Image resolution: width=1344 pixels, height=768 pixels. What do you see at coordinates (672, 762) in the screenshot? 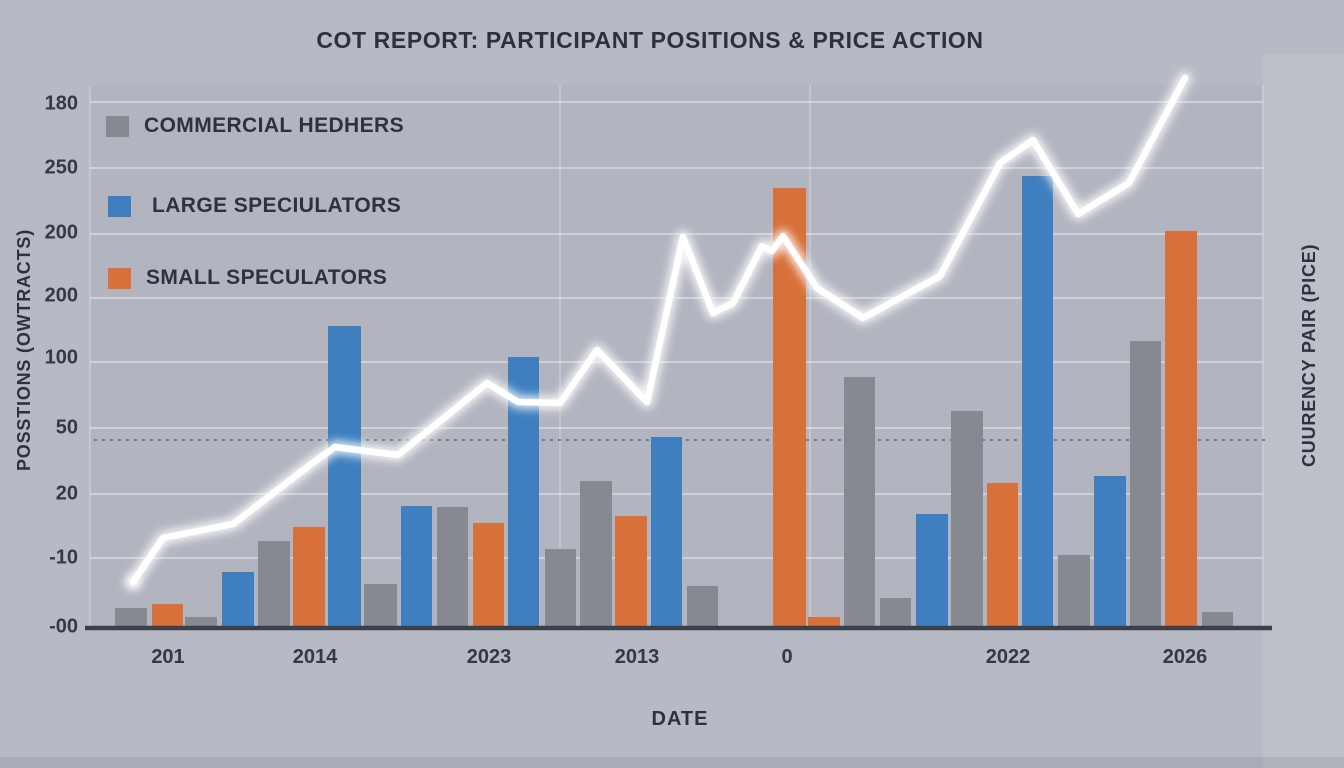
I see `bottom-edge-shade` at bounding box center [672, 762].